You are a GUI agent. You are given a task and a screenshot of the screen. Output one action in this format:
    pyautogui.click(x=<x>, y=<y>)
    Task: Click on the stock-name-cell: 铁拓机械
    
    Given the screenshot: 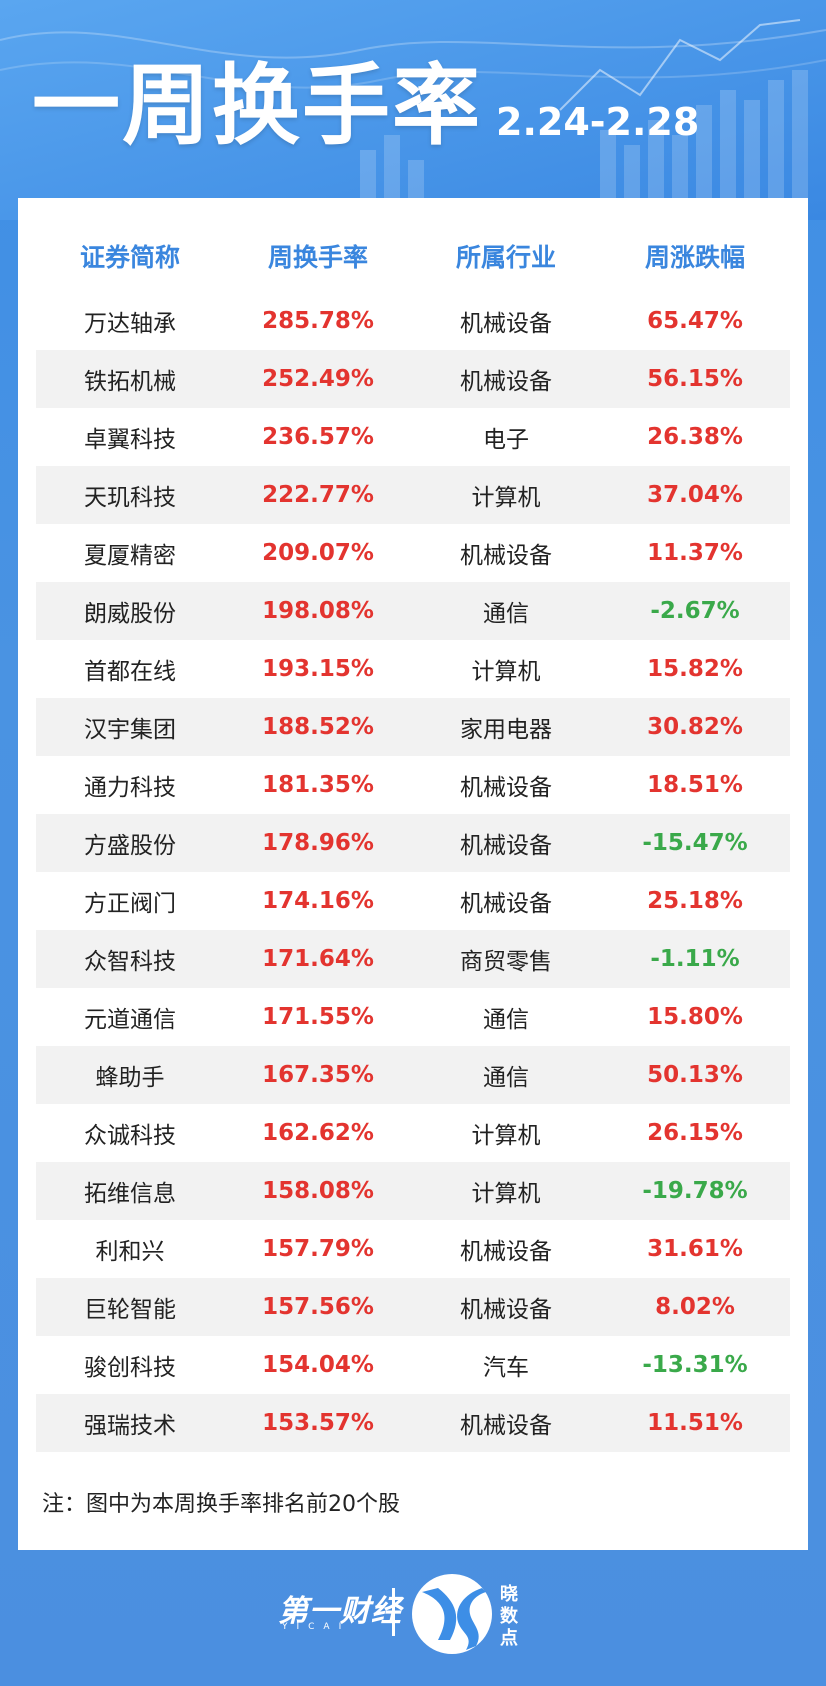 What is the action you would take?
    pyautogui.click(x=130, y=382)
    